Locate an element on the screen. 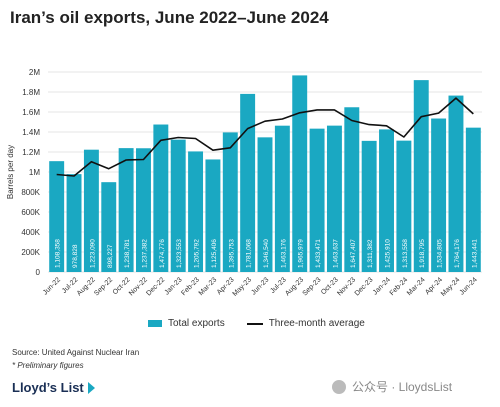 This screenshot has height=407, width=500. x-tick-label: Sep-22 is located at coordinates (103, 286).